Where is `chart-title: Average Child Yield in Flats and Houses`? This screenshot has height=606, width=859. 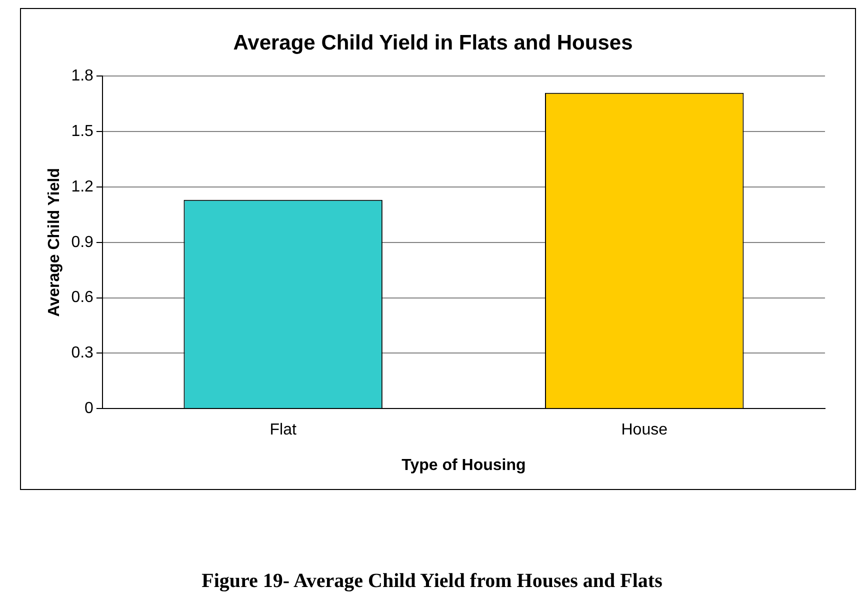
chart-title: Average Child Yield in Flats and Houses is located at coordinates (433, 42).